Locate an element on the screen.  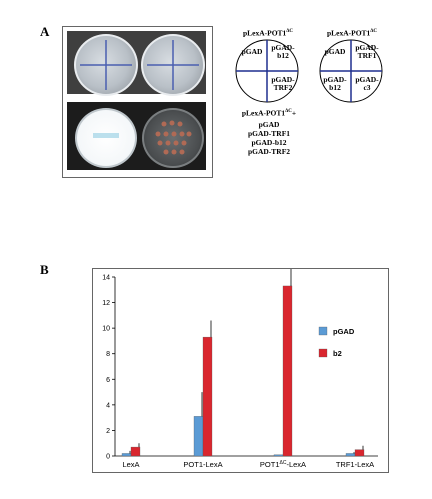
plate2-sector-c3: pGAD- c3 is located at coordinates (367, 83).